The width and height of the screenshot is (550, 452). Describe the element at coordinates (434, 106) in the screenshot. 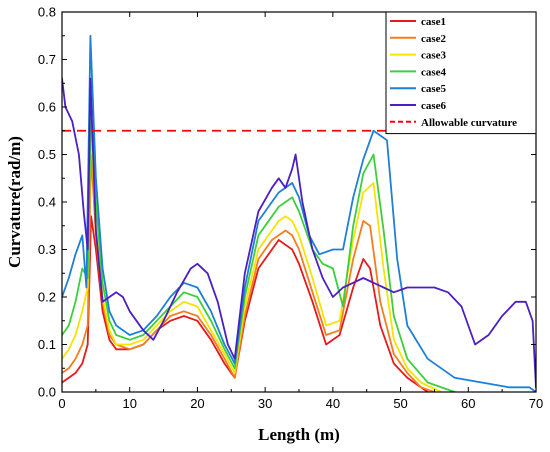

I see `legend-label: case6` at that location.